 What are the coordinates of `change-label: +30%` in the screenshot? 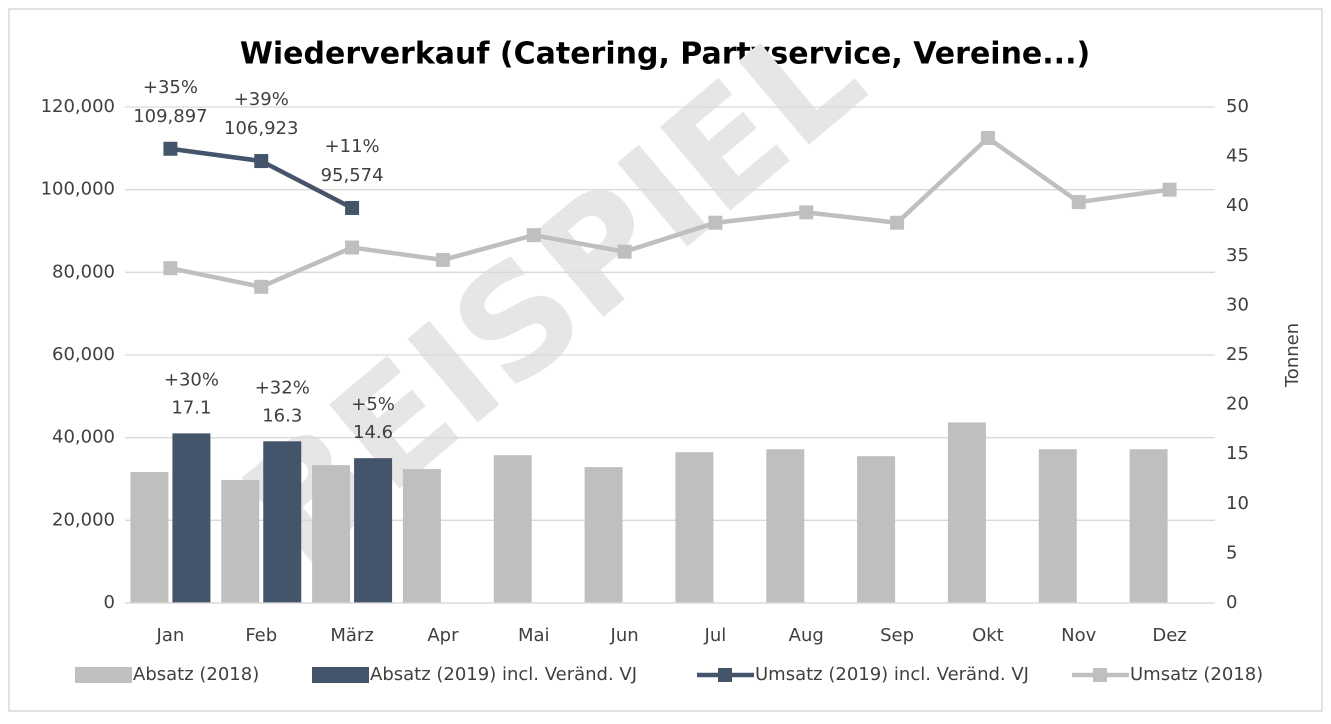 It's located at (191, 379).